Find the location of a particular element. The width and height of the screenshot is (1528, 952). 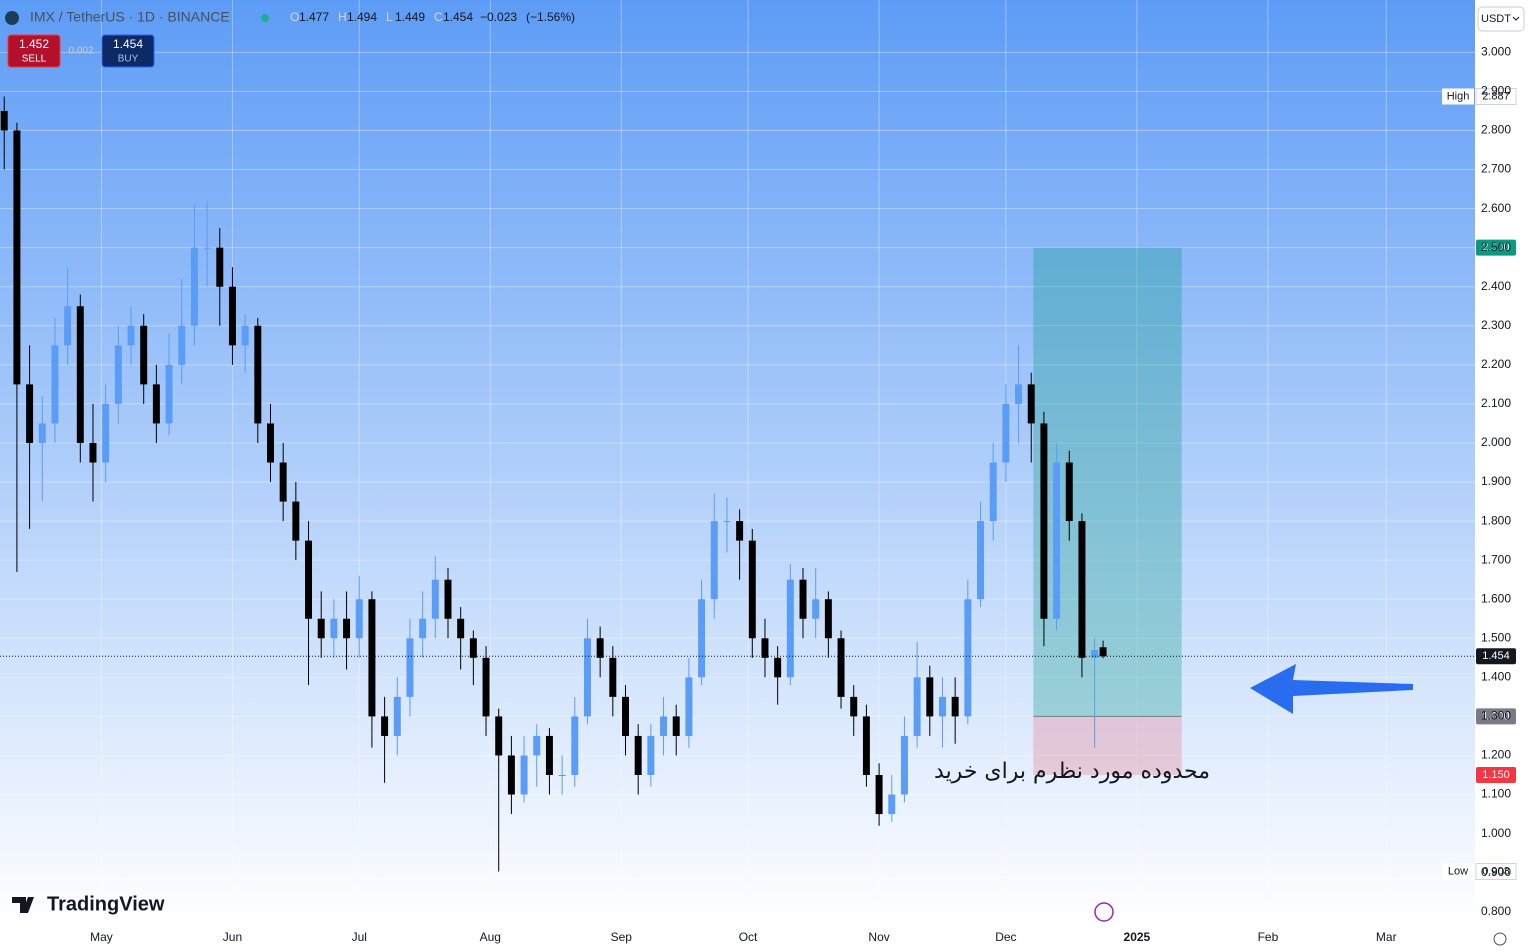

change-percent: (−1.56%) is located at coordinates (550, 17).